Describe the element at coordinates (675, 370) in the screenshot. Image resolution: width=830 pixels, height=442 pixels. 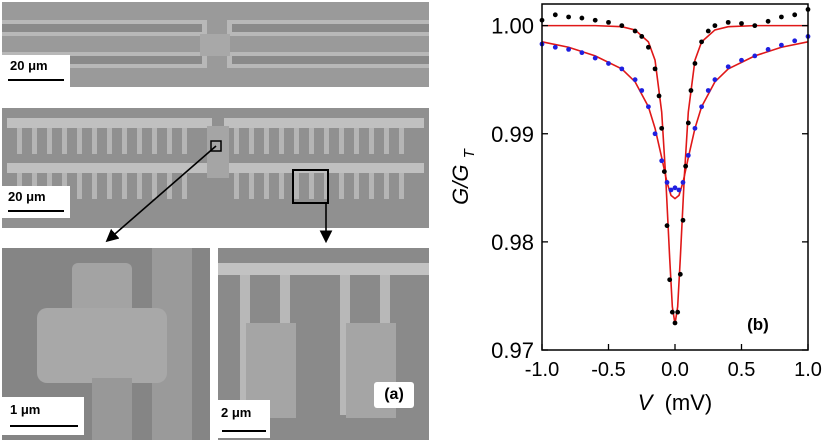
I see `x-tick-label: 0.0` at that location.